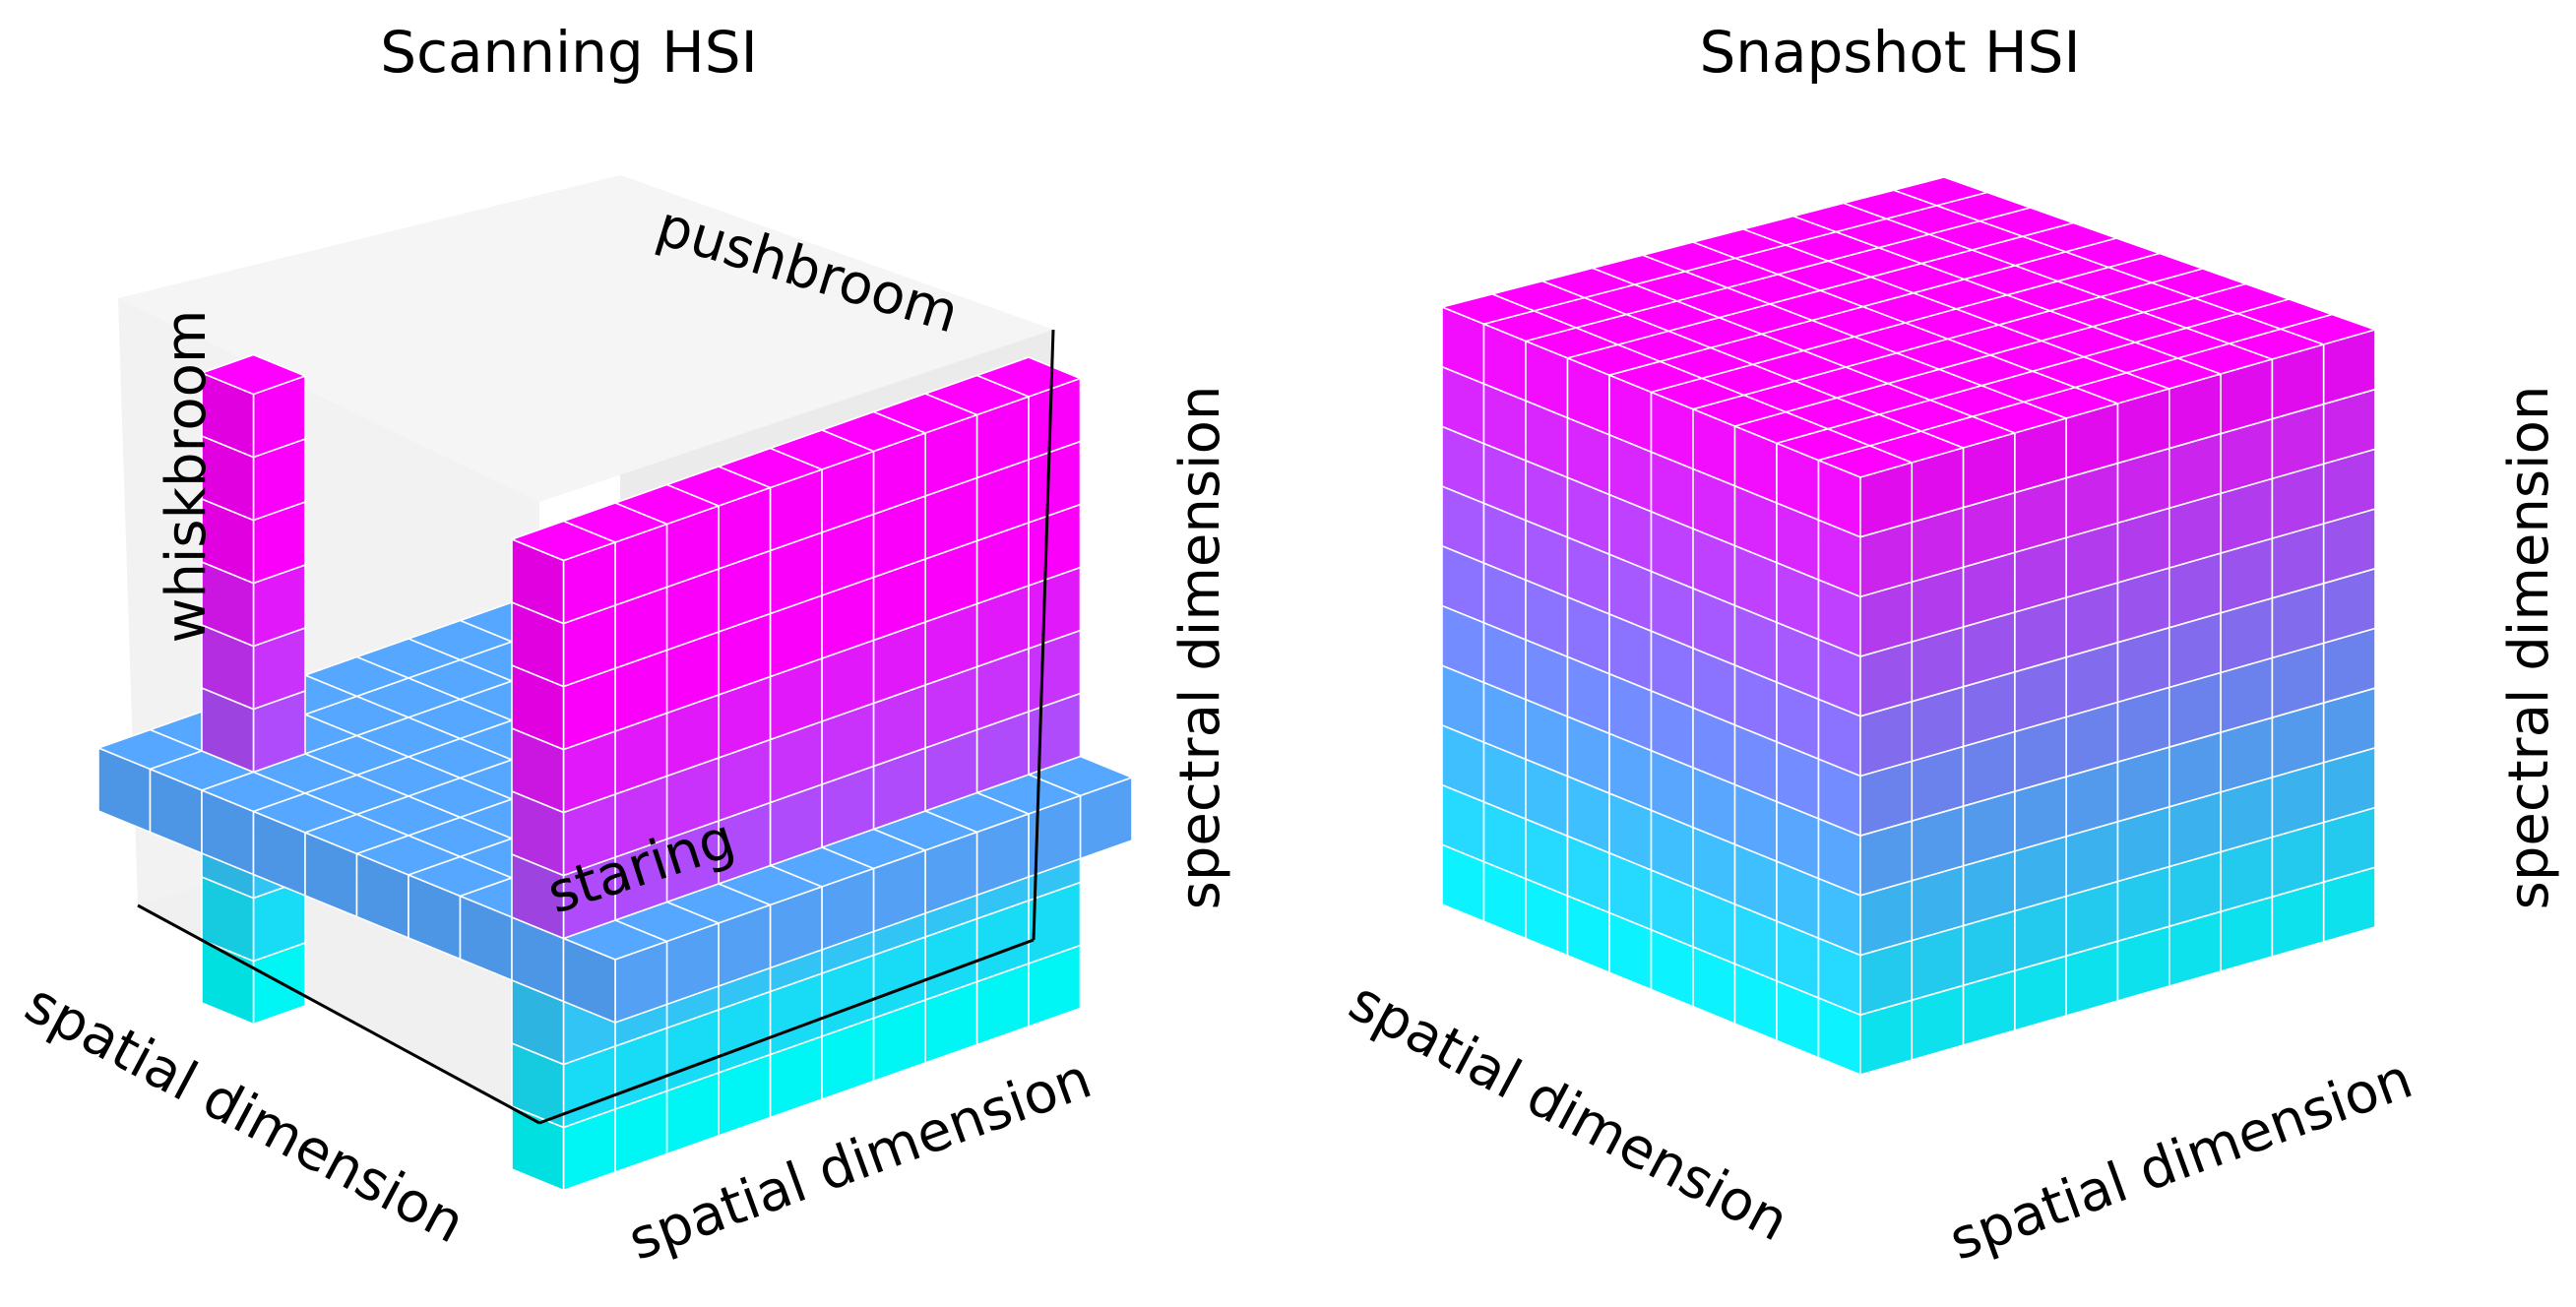 The width and height of the screenshot is (2576, 1307). Describe the element at coordinates (568, 52) in the screenshot. I see `scanning-title: Scanning HSI` at that location.